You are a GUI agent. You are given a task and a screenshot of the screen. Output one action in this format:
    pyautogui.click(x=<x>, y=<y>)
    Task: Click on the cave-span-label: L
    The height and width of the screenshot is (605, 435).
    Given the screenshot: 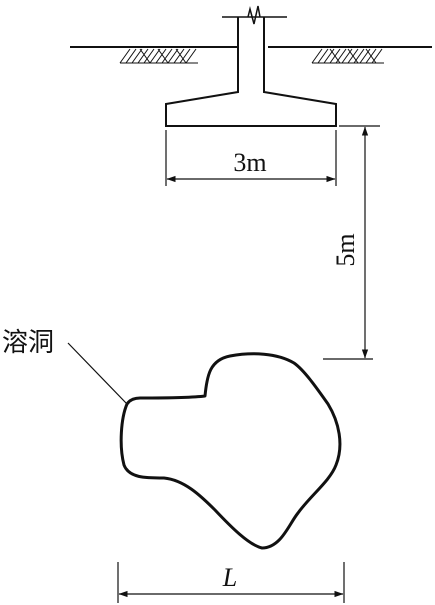 What is the action you would take?
    pyautogui.click(x=229, y=577)
    